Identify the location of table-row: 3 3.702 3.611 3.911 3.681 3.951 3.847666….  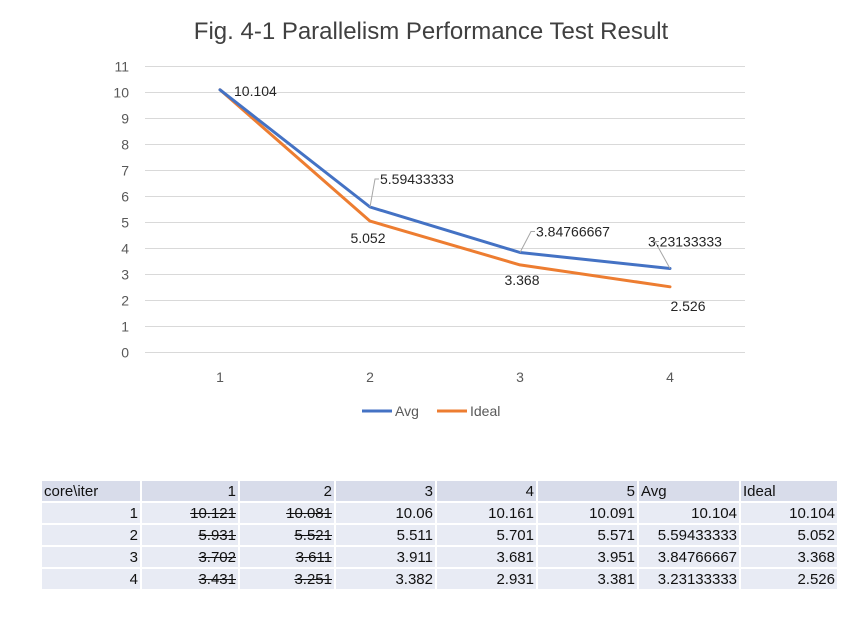
(439, 557).